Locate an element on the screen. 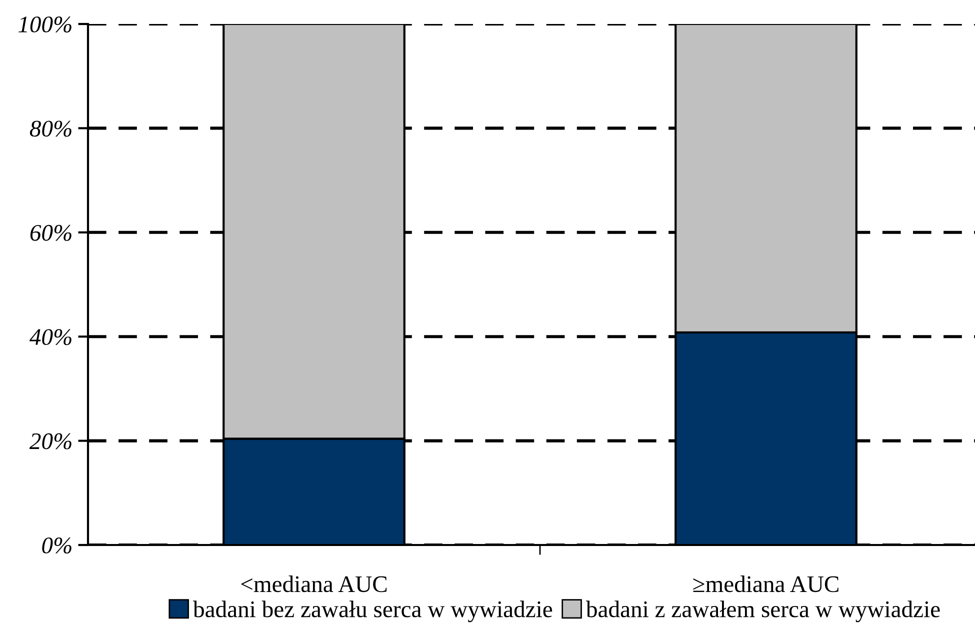 This screenshot has height=629, width=975. y-tick-label: 0% is located at coordinates (57, 545).